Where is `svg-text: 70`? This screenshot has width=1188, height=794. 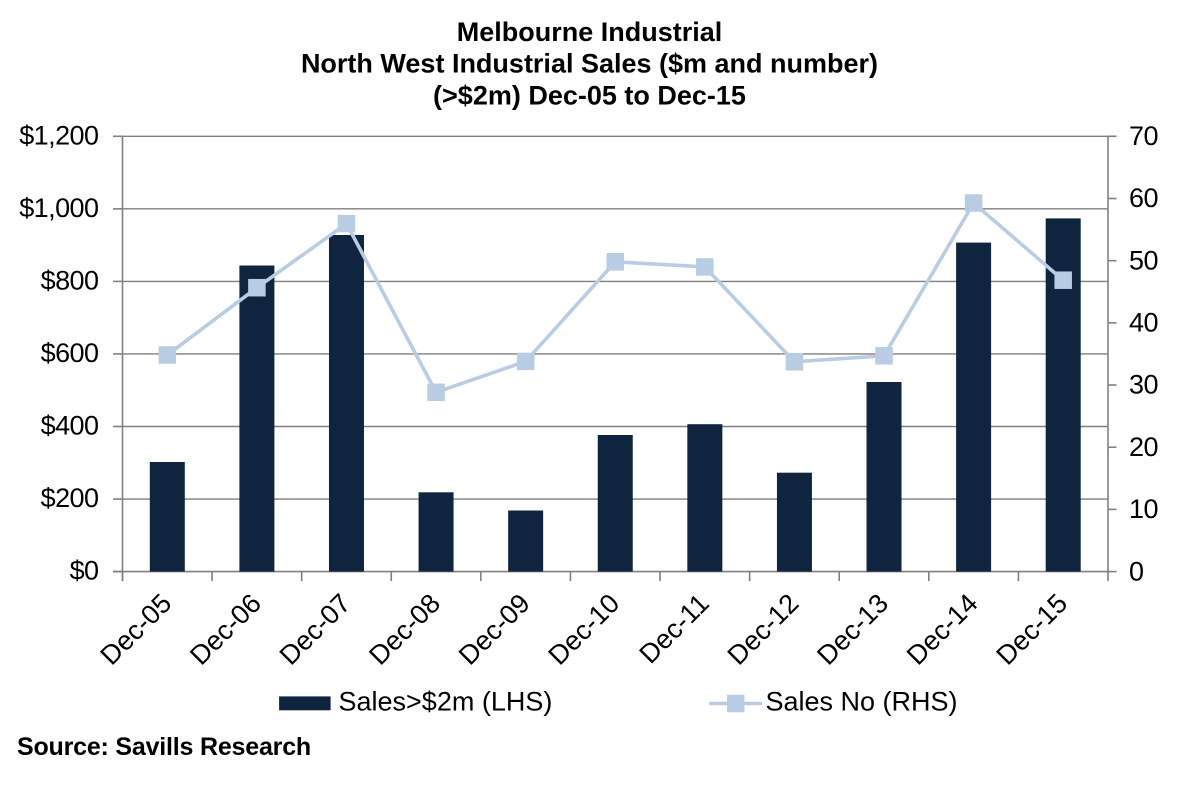 svg-text: 70 is located at coordinates (1143, 136).